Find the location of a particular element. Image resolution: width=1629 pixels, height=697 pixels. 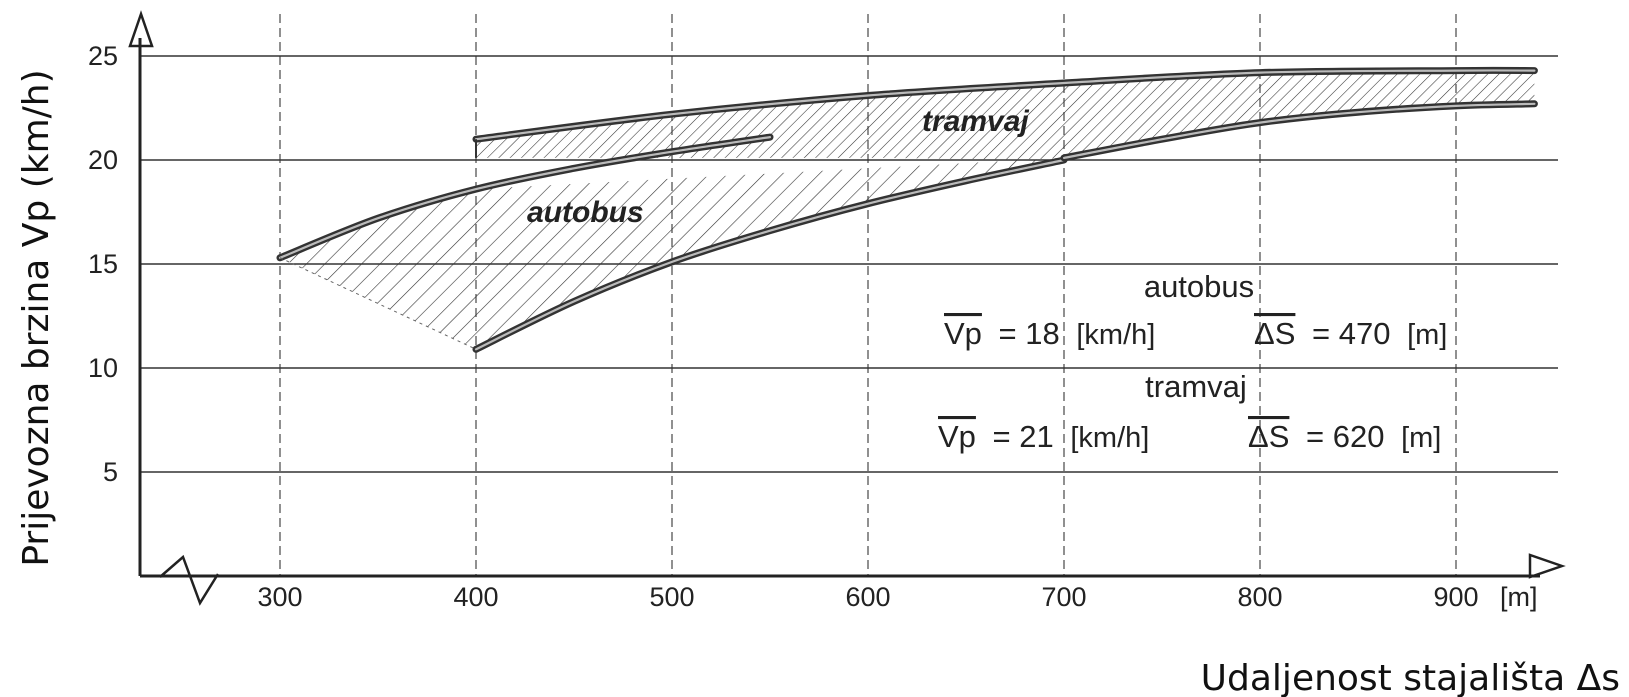

annotation-tramvaj-distance: ΔS = 620 [m] is located at coordinates (1344, 436).